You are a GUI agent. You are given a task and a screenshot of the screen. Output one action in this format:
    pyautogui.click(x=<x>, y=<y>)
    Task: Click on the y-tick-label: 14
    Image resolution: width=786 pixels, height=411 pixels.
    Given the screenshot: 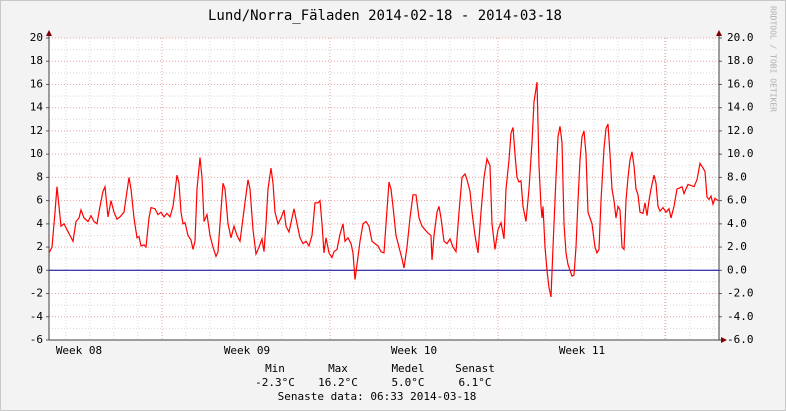 What is the action you would take?
    pyautogui.click(x=37, y=107)
    